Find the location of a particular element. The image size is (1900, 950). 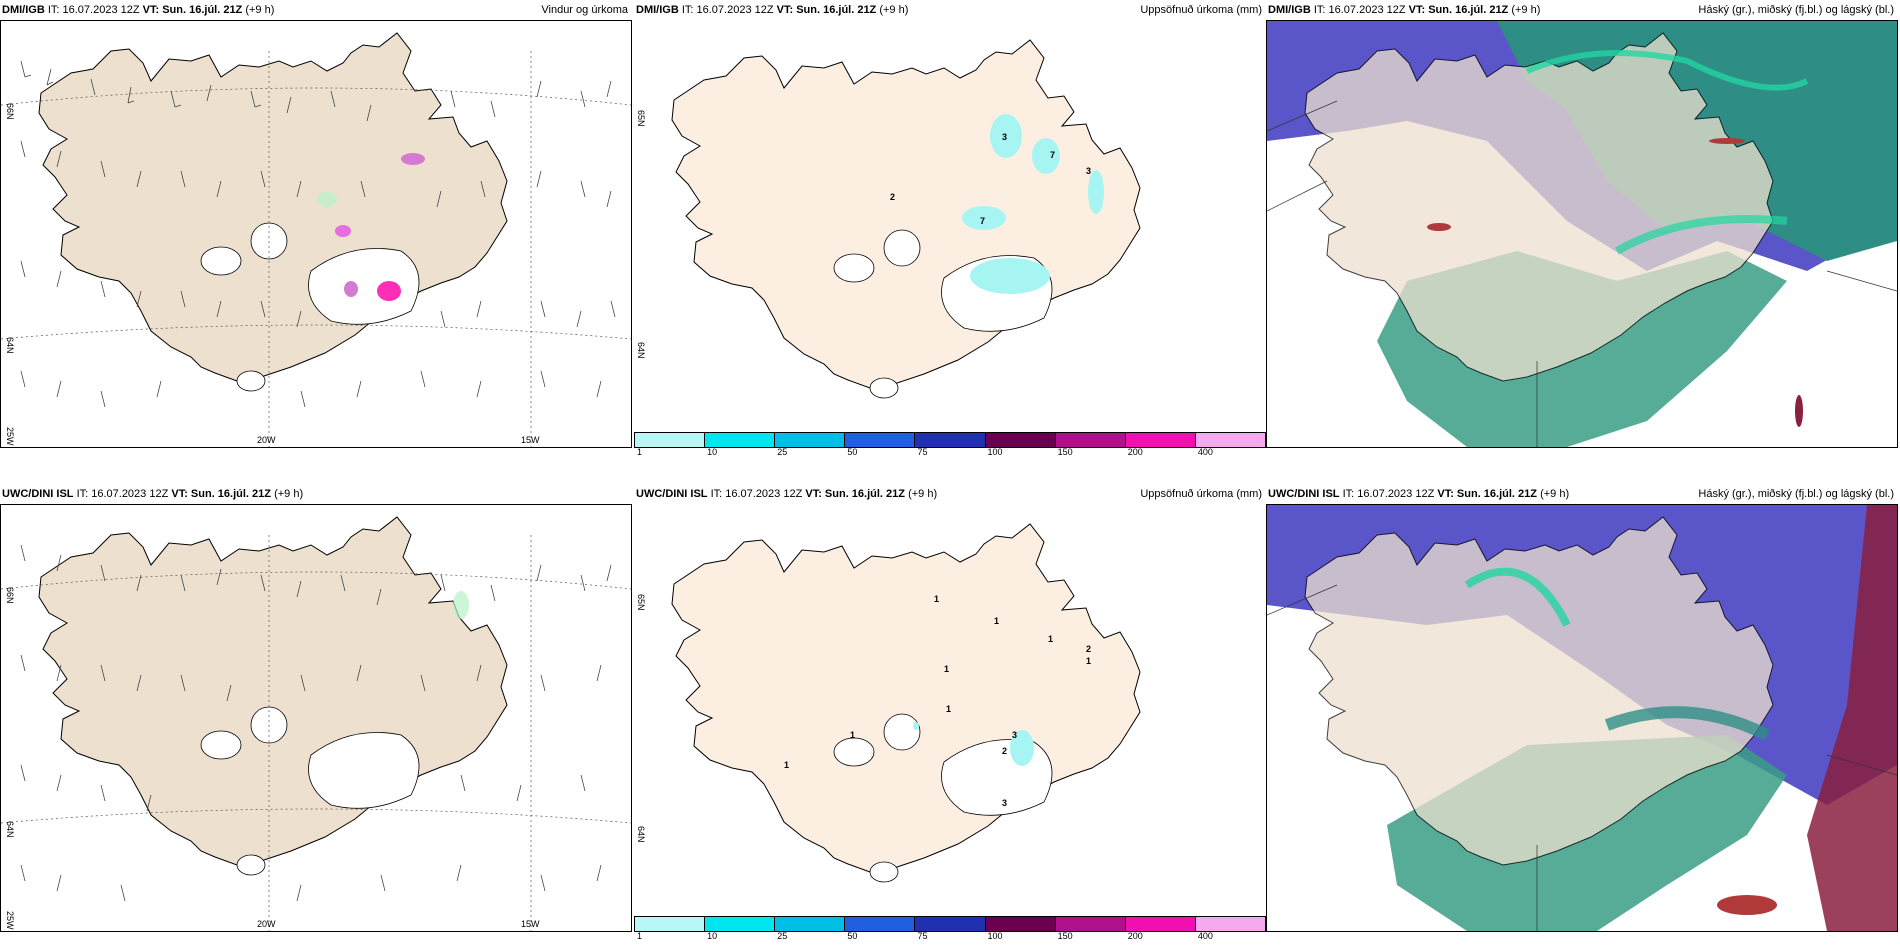

colorbar-bin: 100 is located at coordinates (1020, 445).